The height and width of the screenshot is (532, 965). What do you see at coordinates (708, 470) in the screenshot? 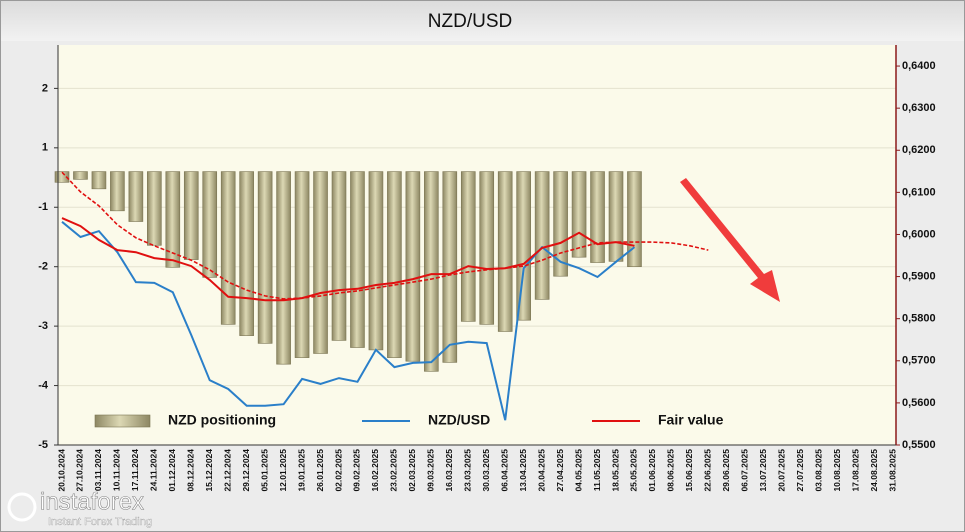
I see `x-tick-label: 22.06.2025` at bounding box center [708, 470].